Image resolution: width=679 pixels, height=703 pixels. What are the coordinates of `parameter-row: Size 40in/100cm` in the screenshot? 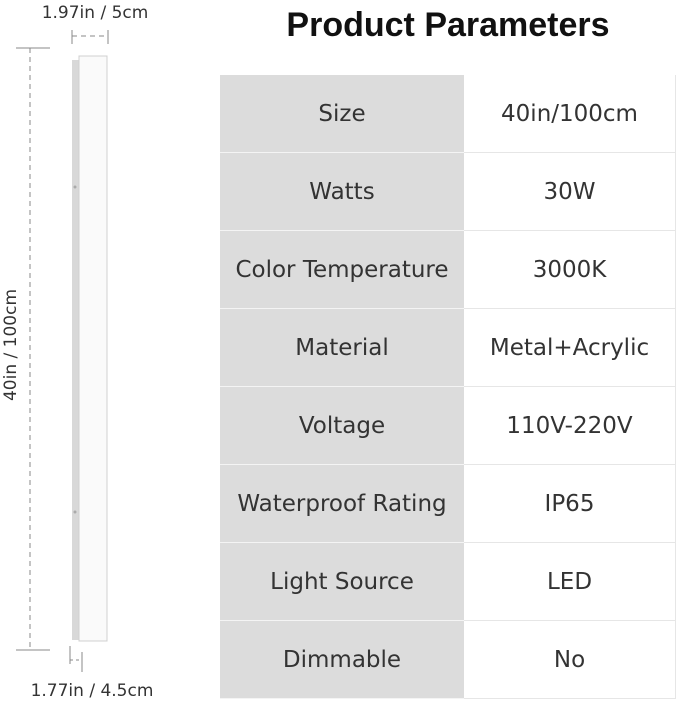 It's located at (448, 114).